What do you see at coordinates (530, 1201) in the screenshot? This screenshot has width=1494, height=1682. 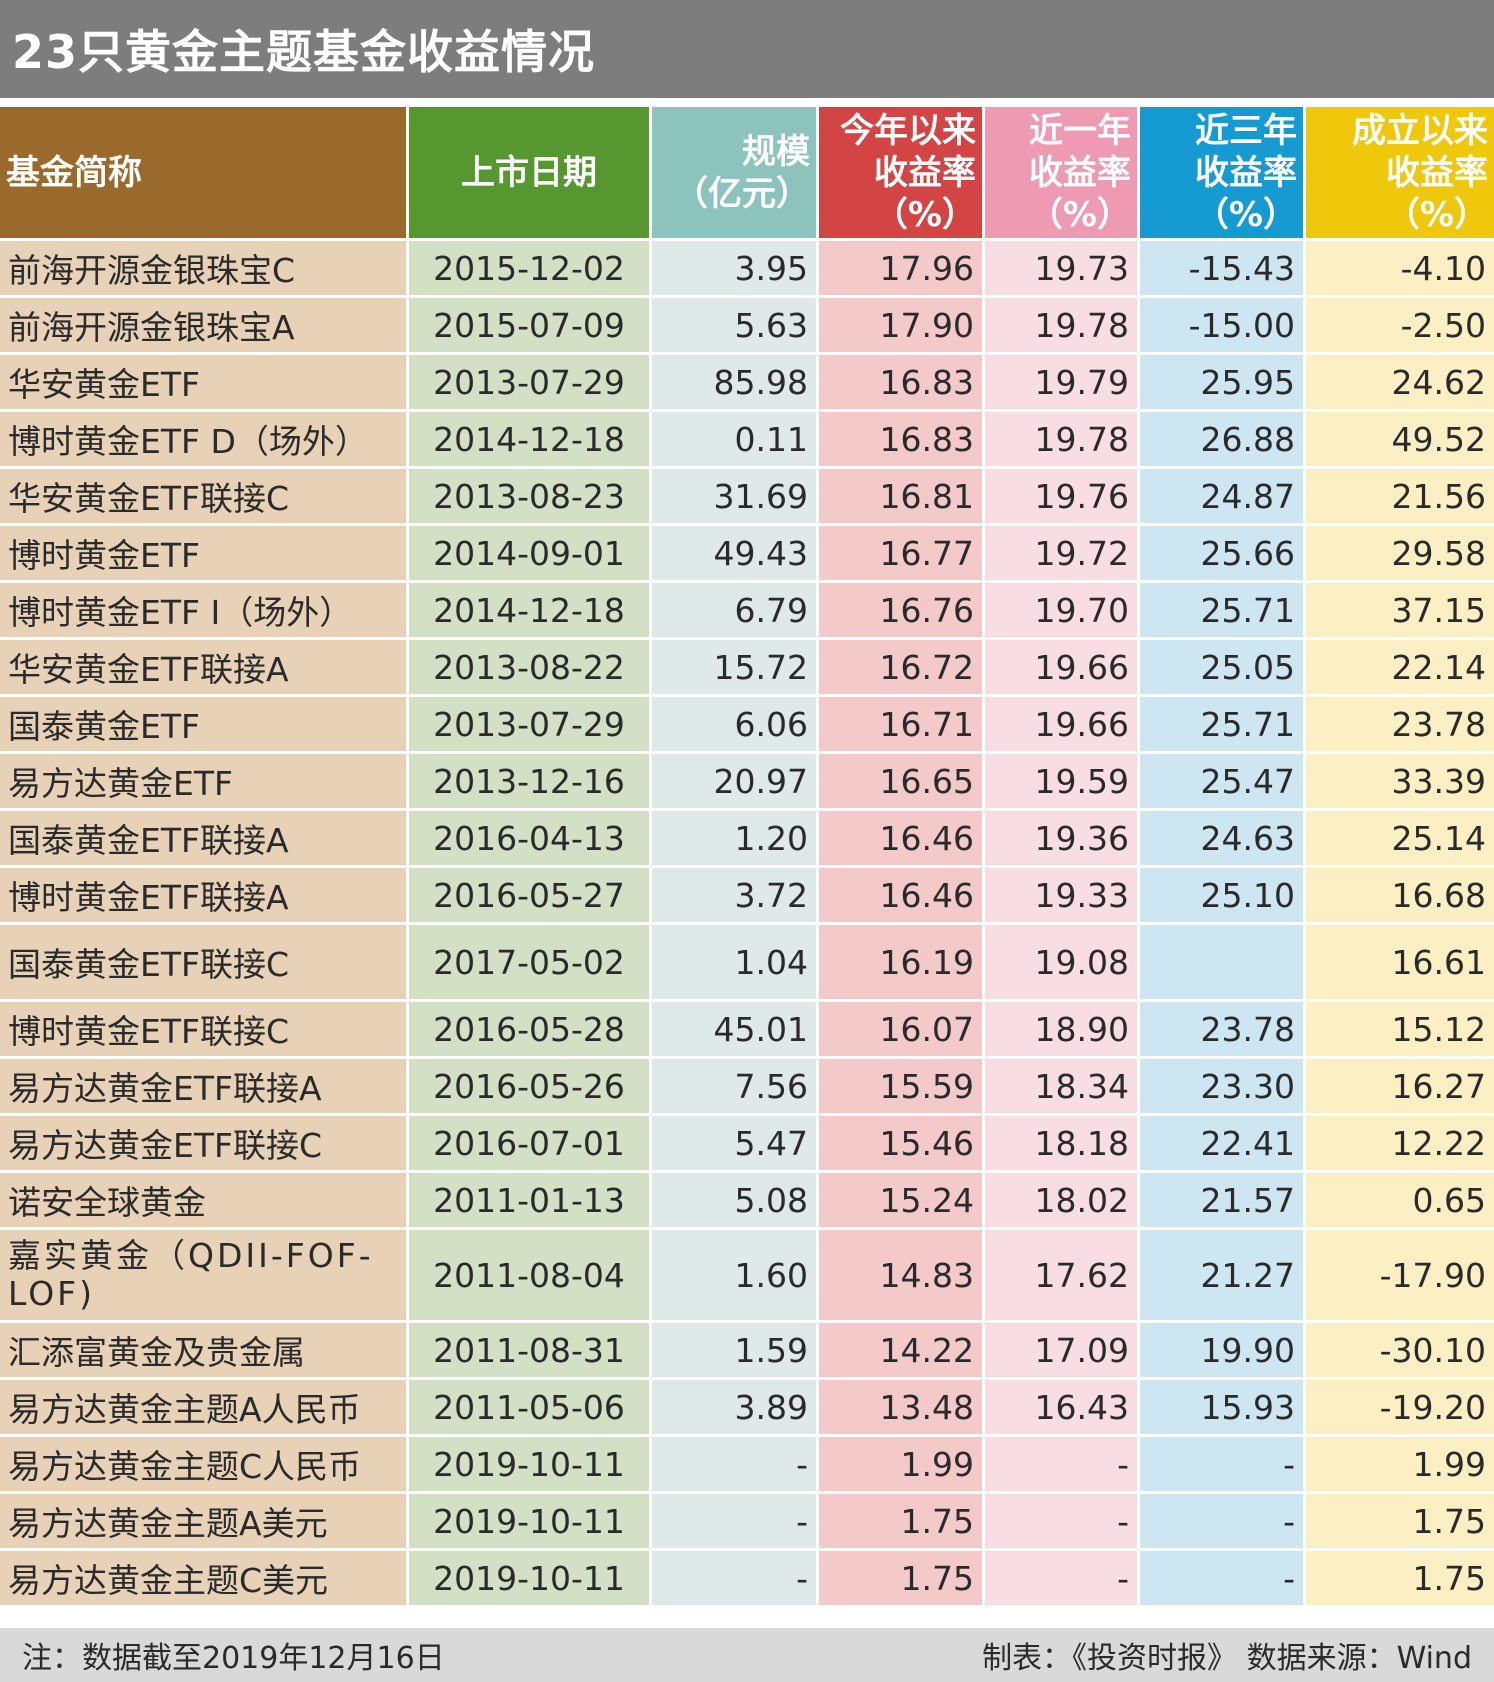 I see `cell-listing-date: 2011-01-13` at bounding box center [530, 1201].